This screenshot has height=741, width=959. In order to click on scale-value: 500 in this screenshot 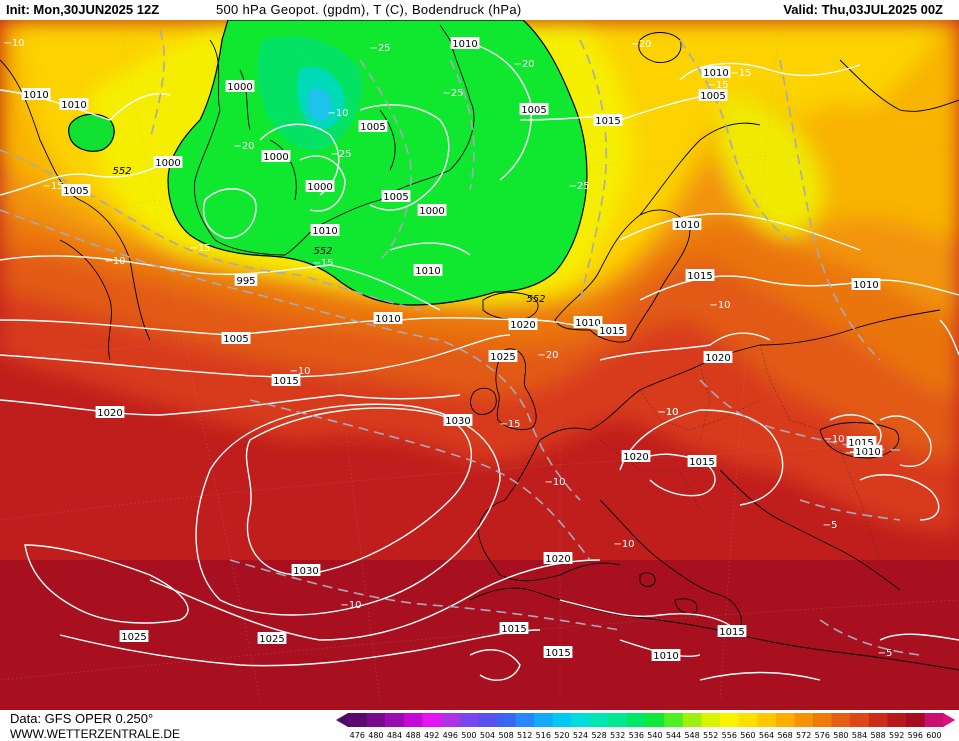, I will do `click(468, 735)`.